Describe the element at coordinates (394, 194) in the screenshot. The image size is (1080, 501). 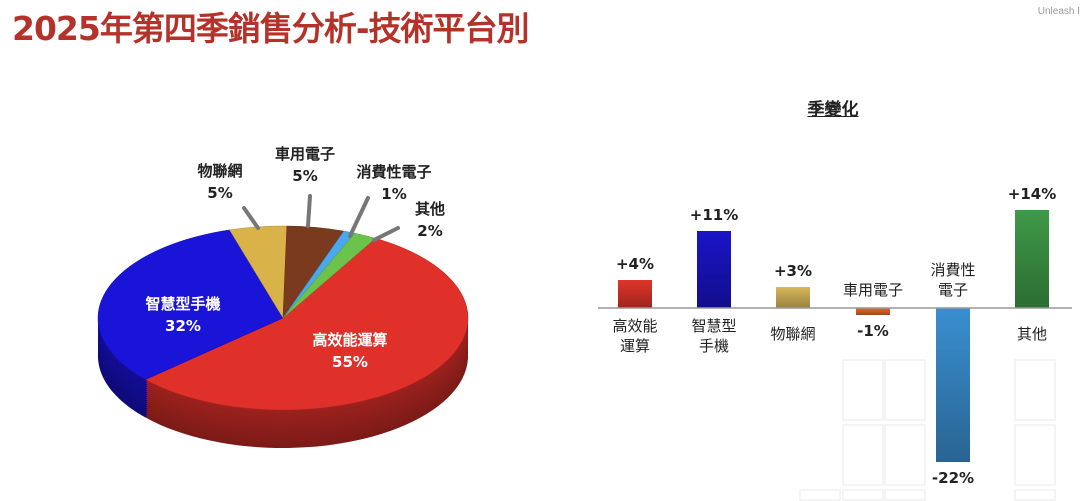
I see `pie-label-value: 1%` at that location.